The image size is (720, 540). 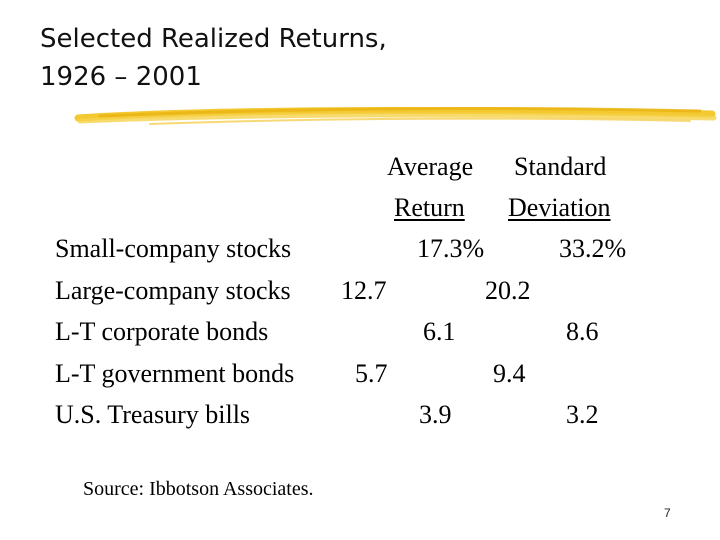 I want to click on highlighter-rule, so click(x=395, y=116).